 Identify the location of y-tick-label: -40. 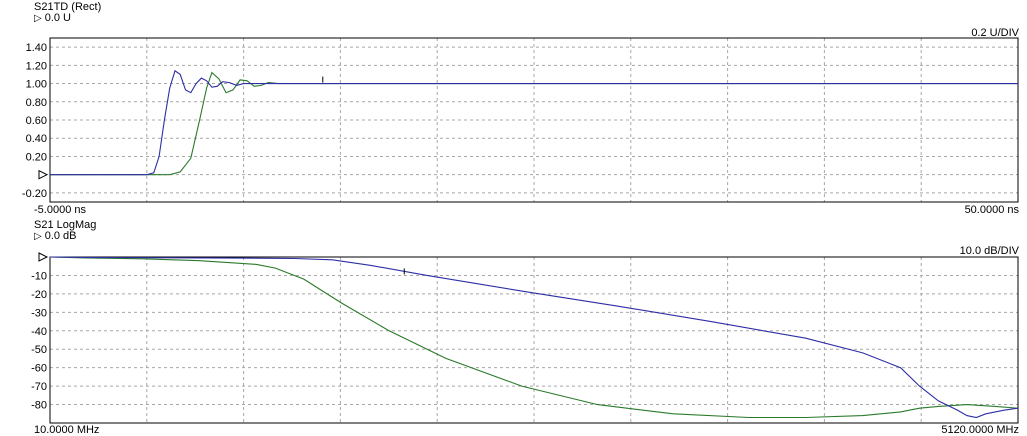
(39, 332).